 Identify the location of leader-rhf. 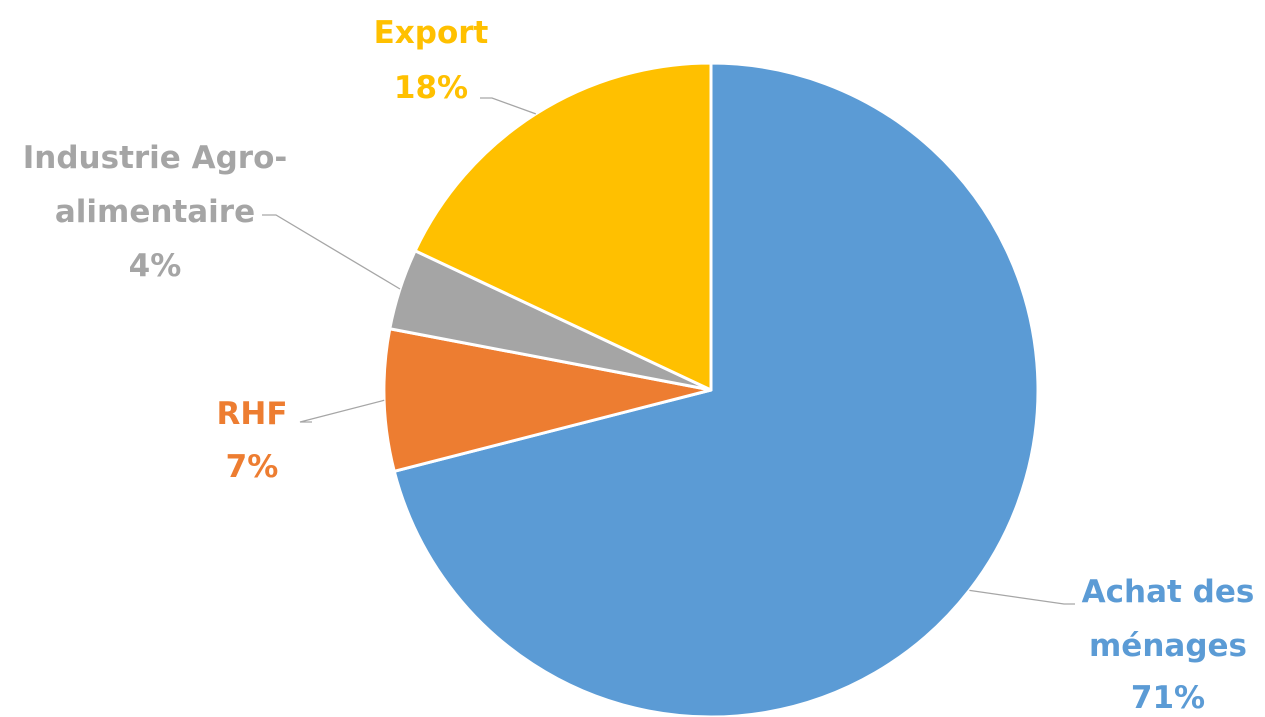
(342, 411).